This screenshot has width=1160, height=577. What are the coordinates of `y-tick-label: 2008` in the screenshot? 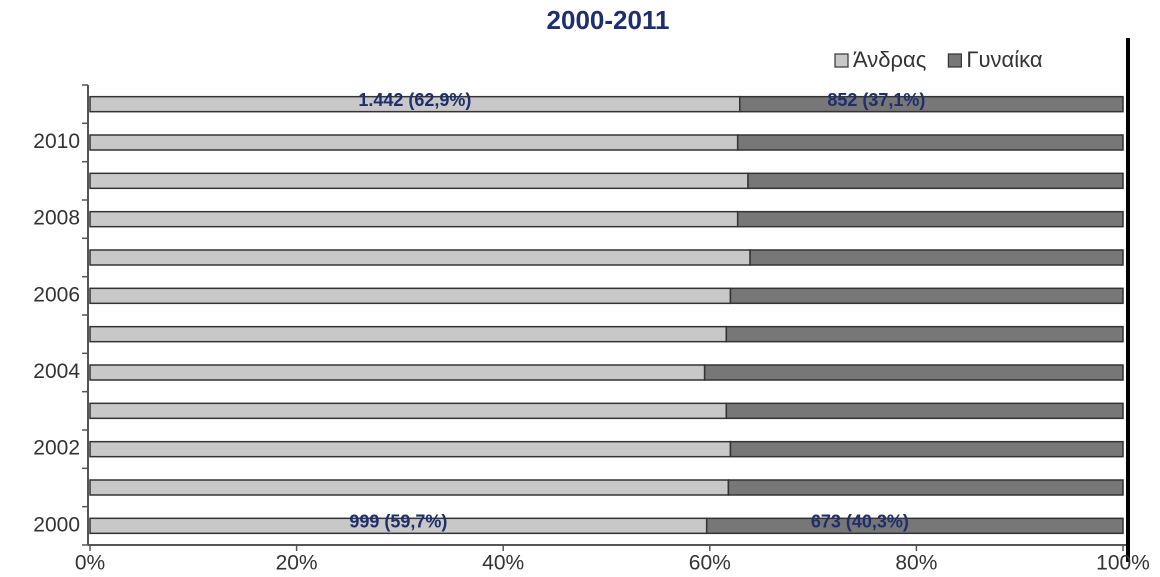 It's located at (56, 218).